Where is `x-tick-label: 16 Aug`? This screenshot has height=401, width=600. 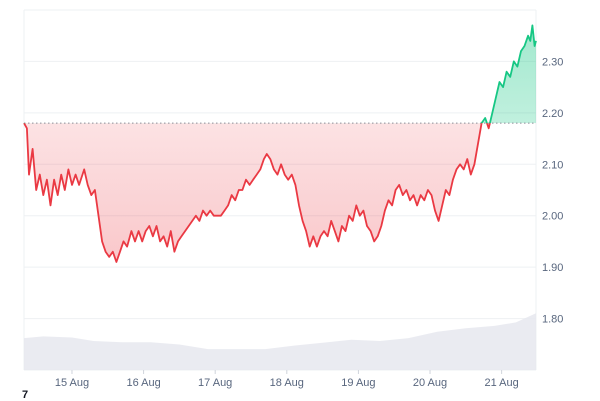 x-tick-label: 16 Aug is located at coordinates (143, 383).